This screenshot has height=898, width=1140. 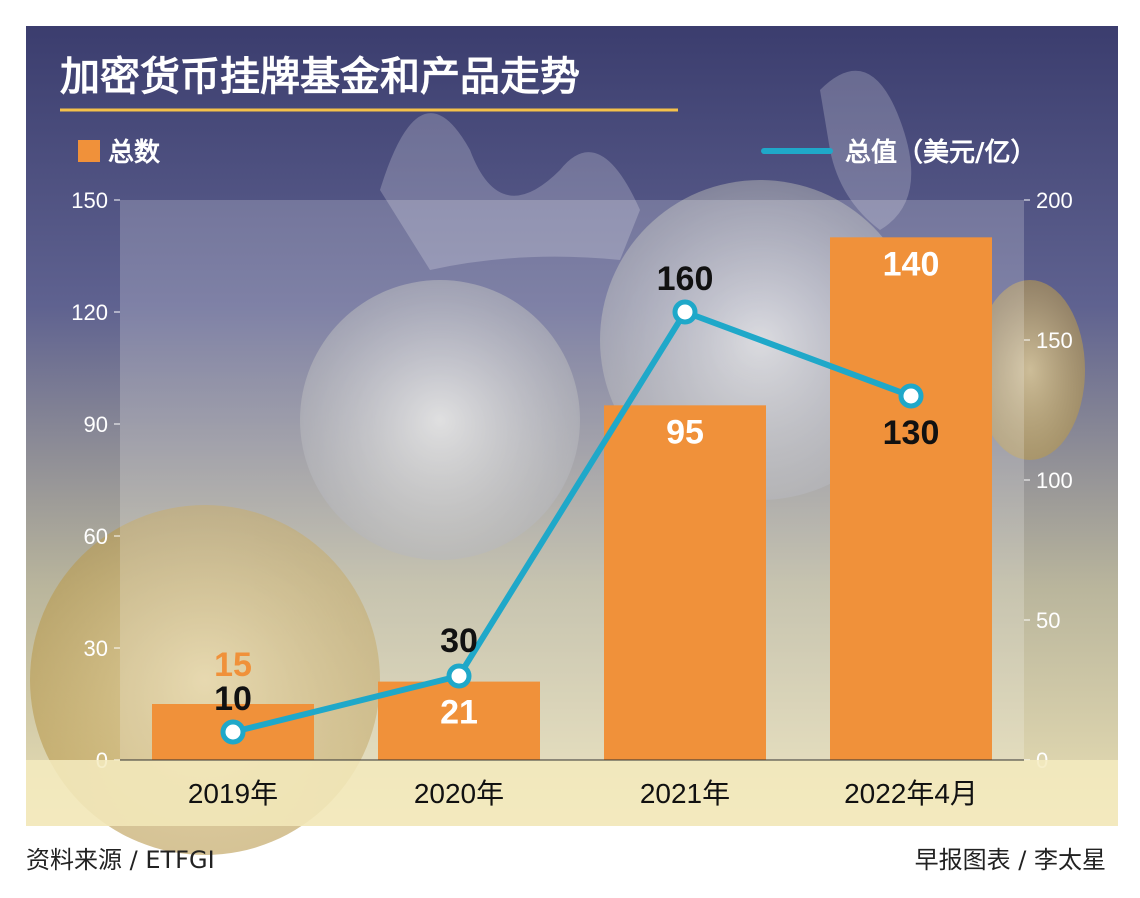 What do you see at coordinates (233, 699) in the screenshot?
I see `line-value-label: 10` at bounding box center [233, 699].